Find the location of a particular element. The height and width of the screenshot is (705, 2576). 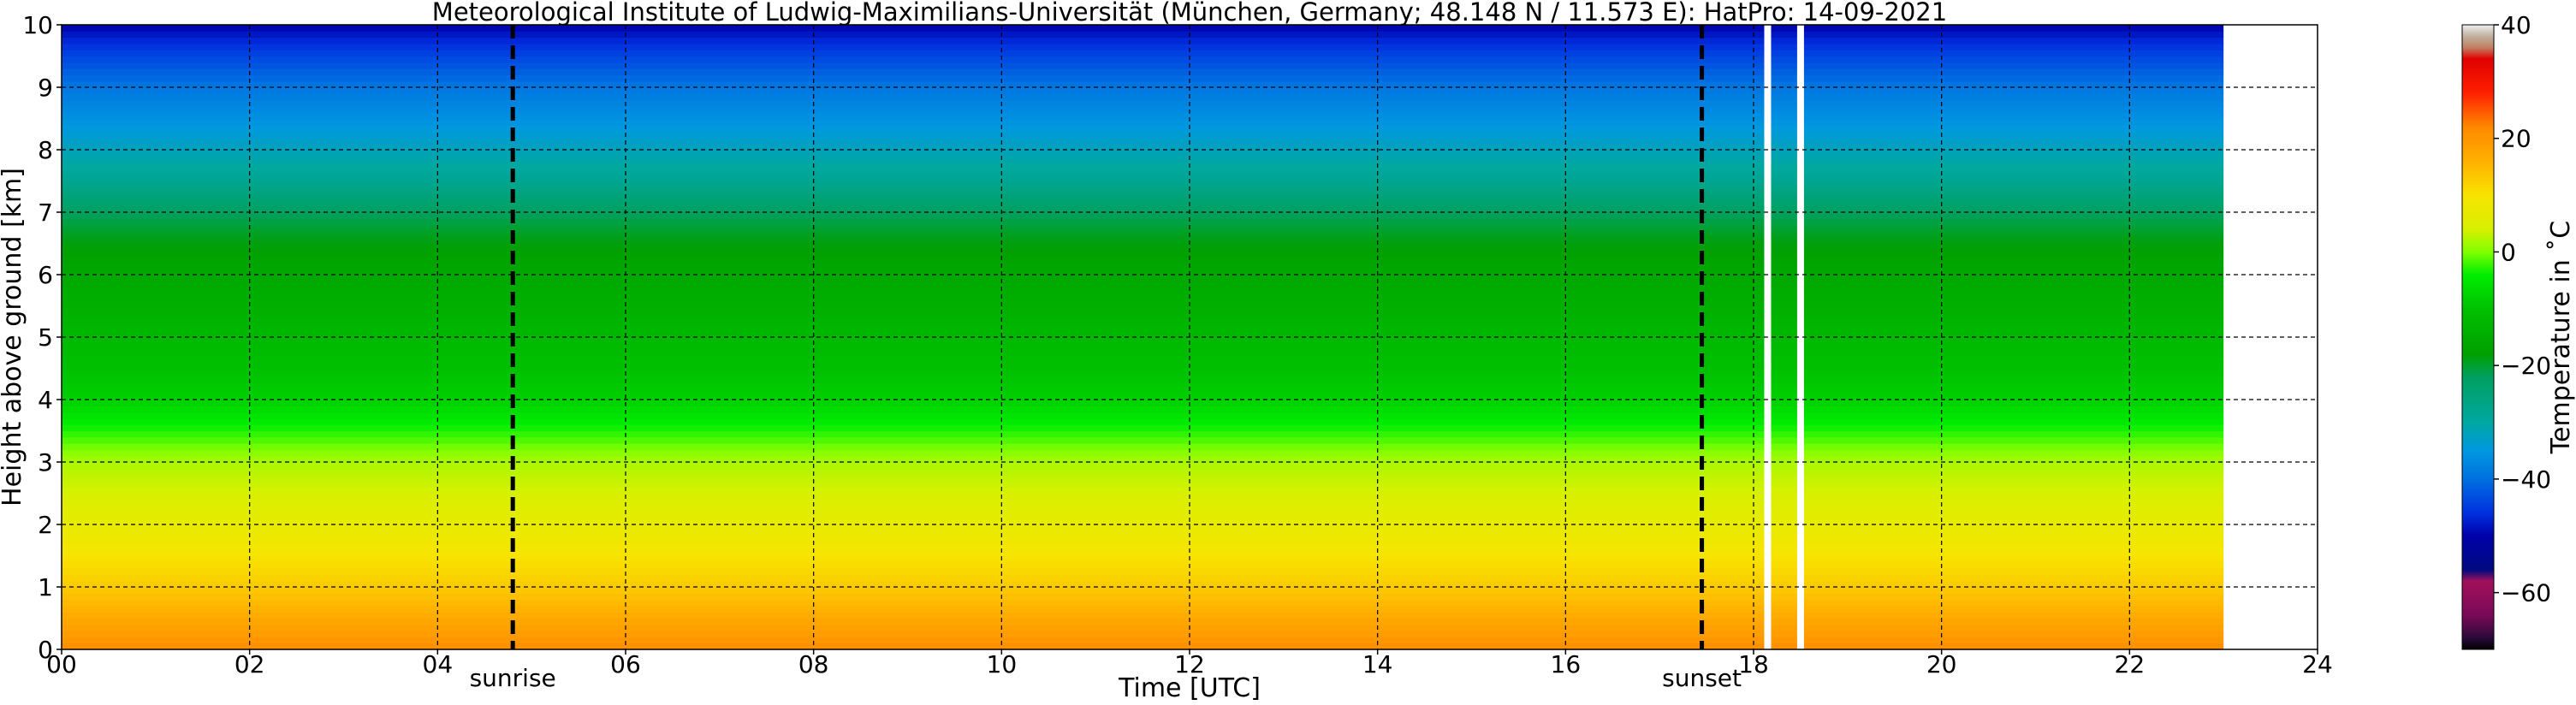

x-tick-label: 06 is located at coordinates (625, 664).